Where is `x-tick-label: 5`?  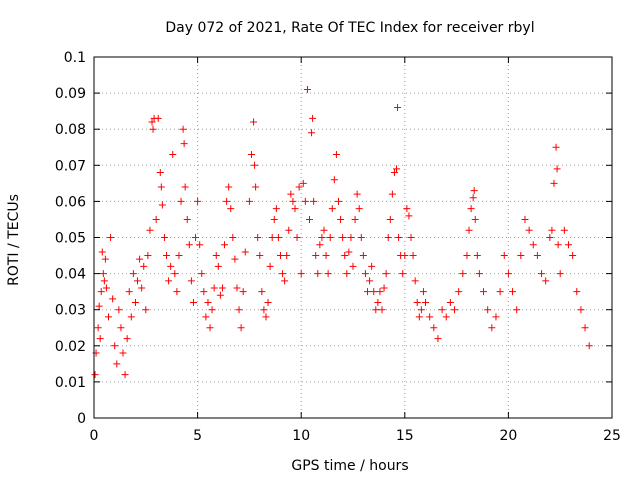 x-tick-label: 5 is located at coordinates (197, 436).